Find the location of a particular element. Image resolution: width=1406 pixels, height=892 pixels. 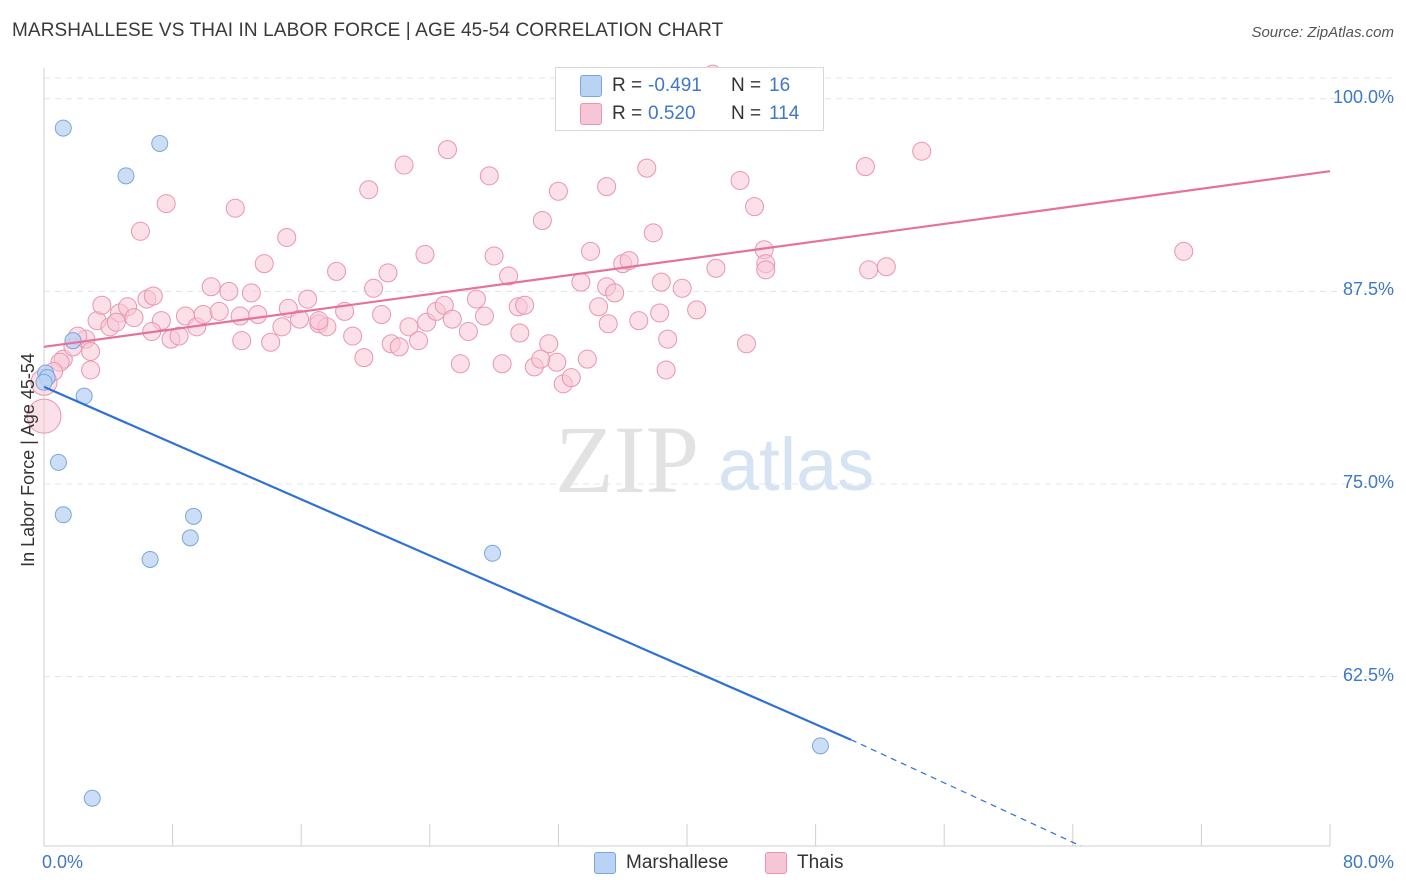

legend-r-label: R = is located at coordinates (627, 113).